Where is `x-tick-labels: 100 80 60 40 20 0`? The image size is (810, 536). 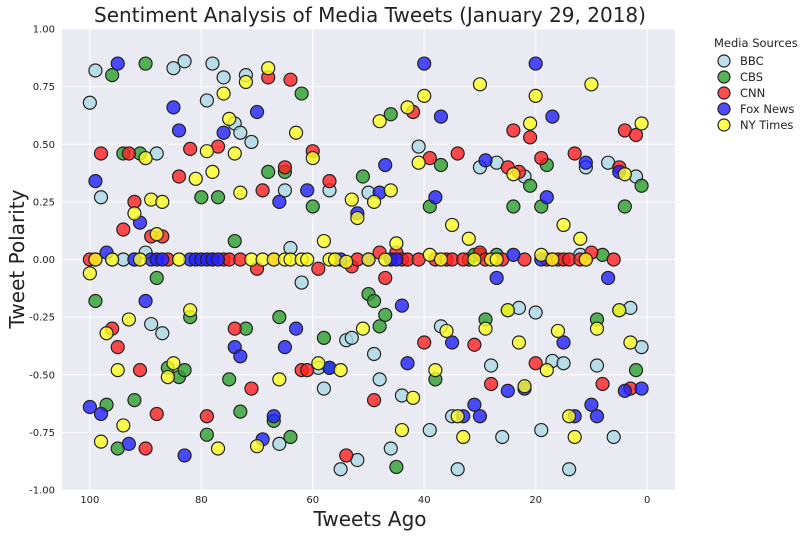
x-tick-labels: 100 80 60 40 20 0 is located at coordinates (365, 500).